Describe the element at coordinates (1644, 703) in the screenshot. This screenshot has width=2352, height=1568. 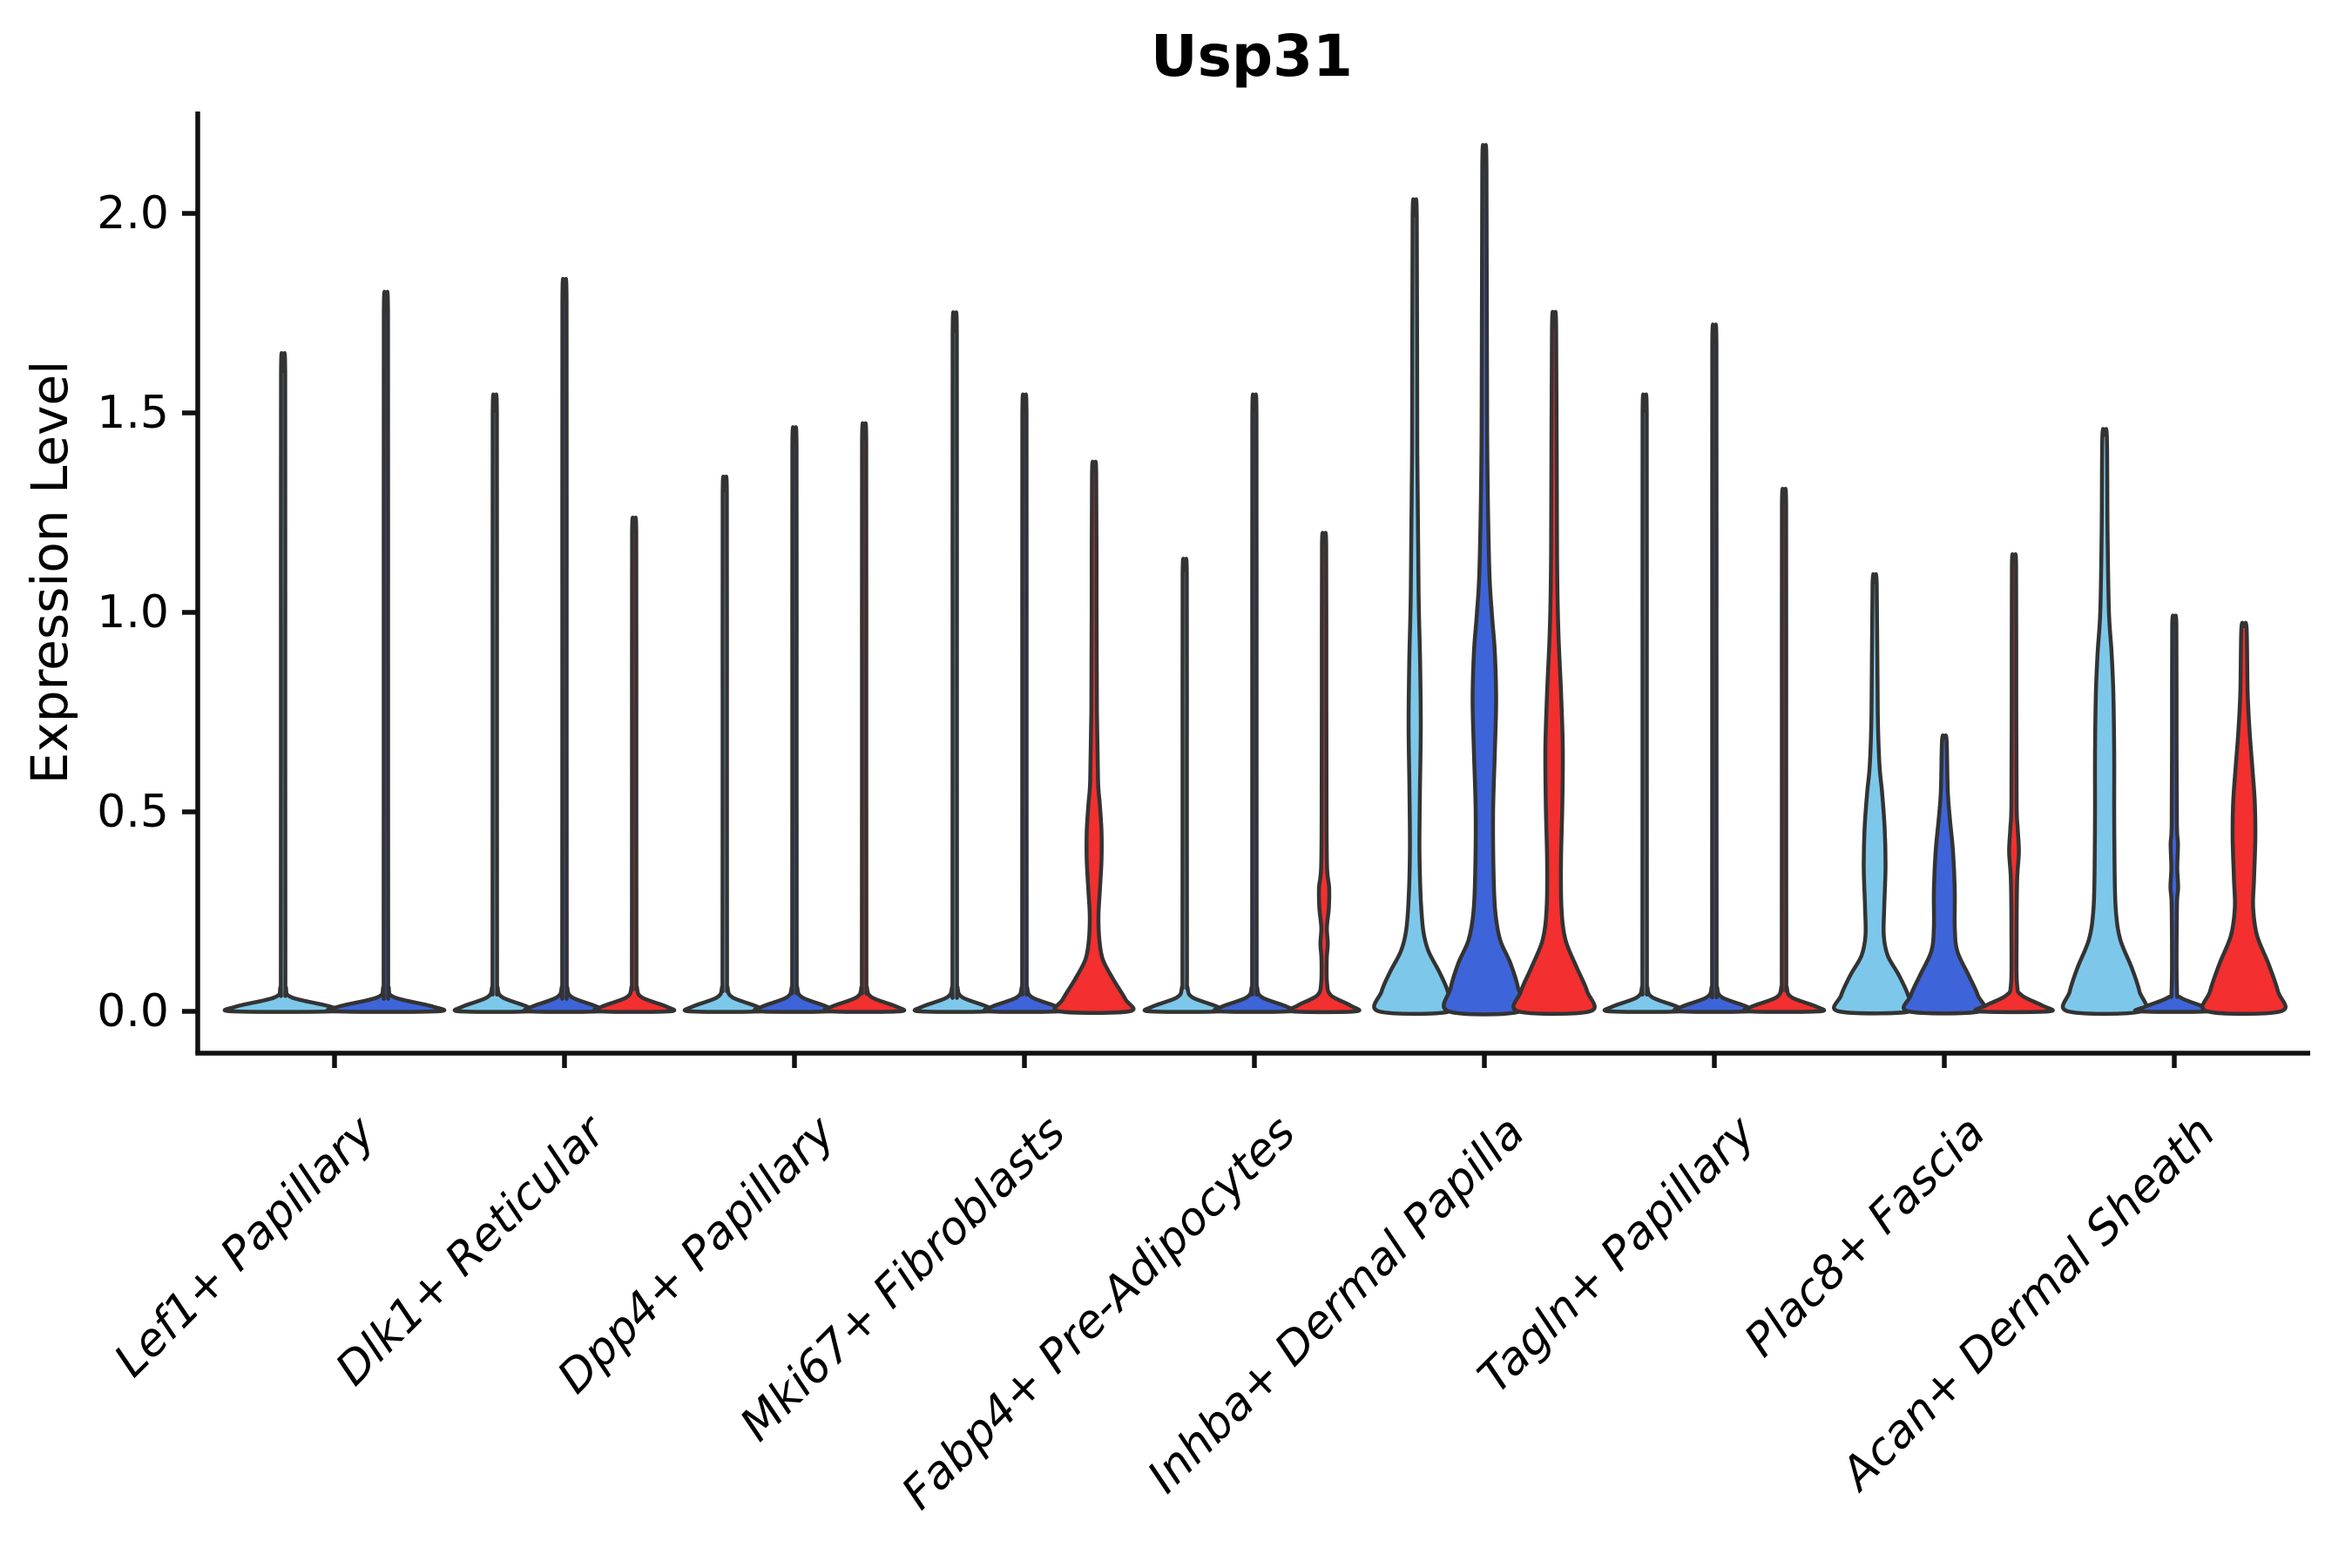
I see `violin-tagln-papillary-split1` at that location.